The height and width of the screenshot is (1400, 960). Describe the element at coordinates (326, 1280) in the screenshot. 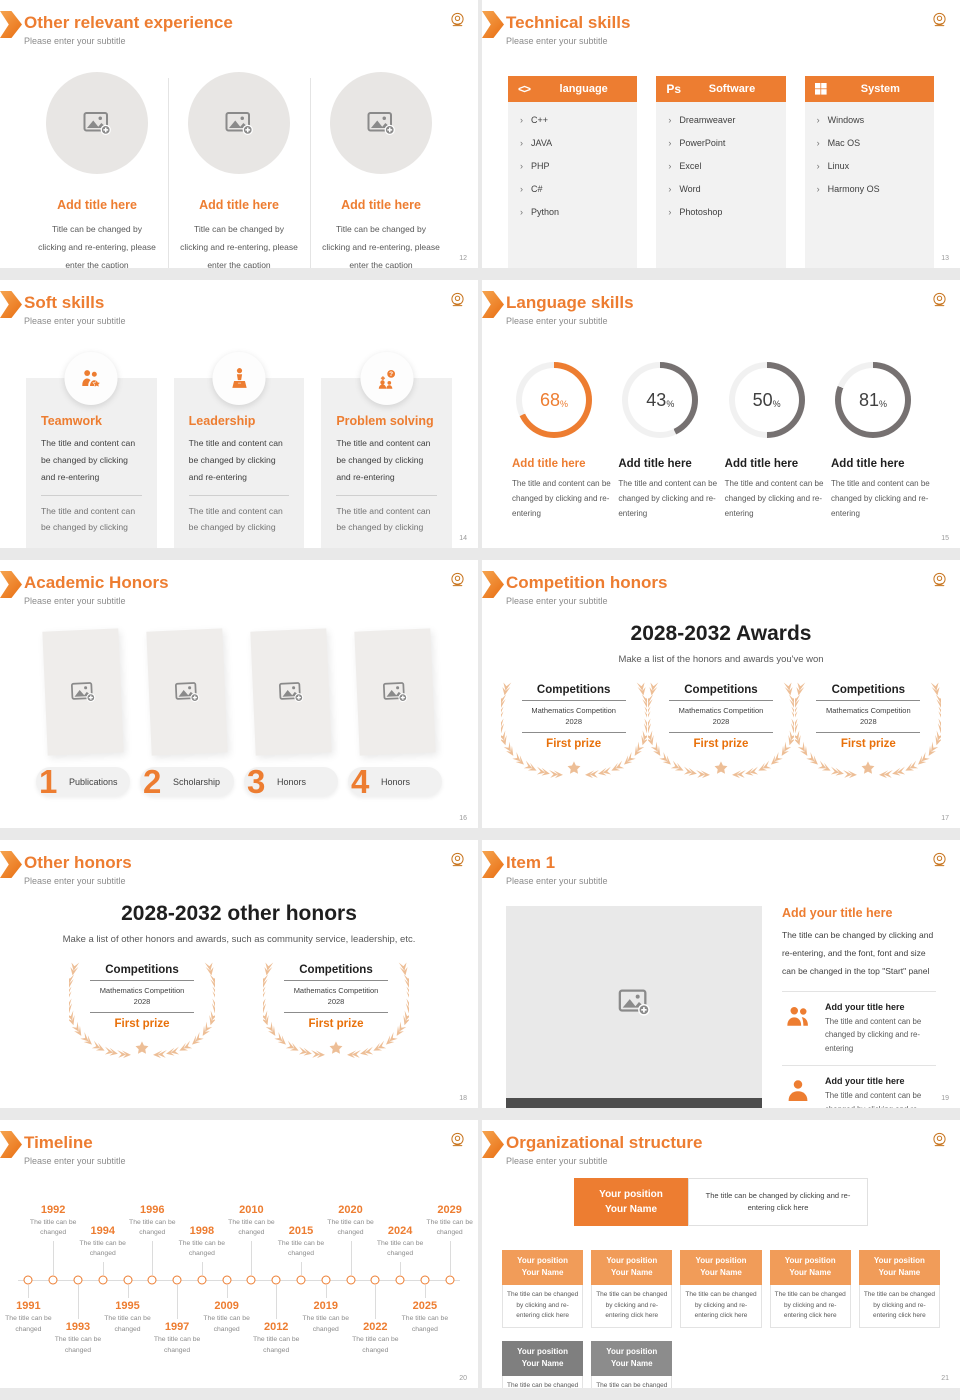

I see `timeline-event: 2019 The title can be changed` at that location.